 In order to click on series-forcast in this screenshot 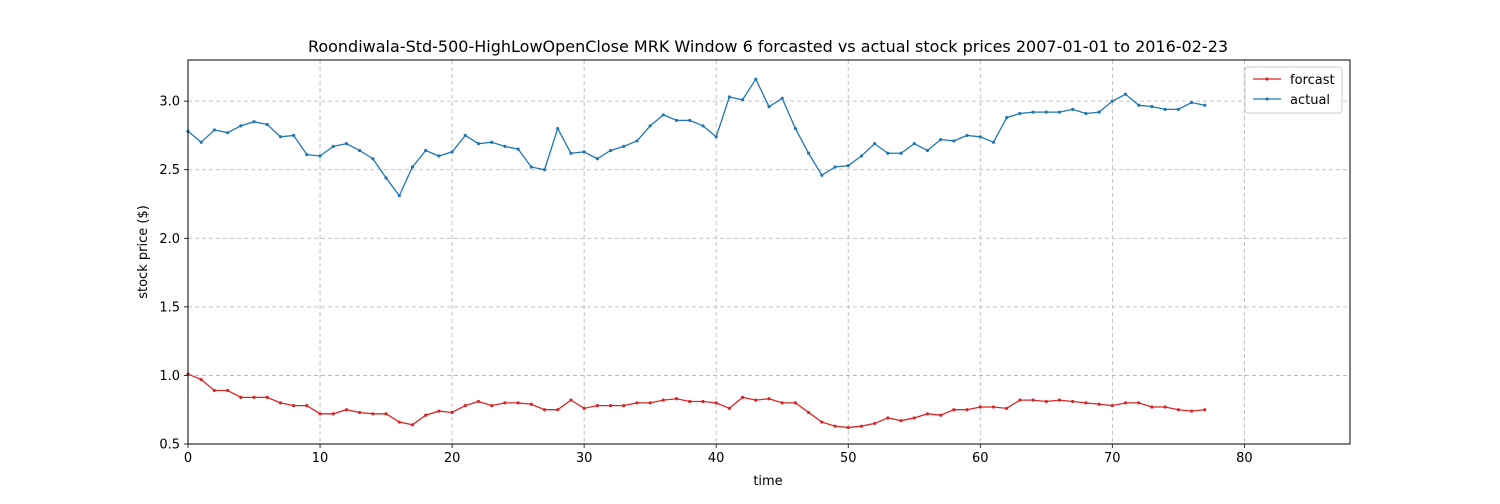, I will do `click(696, 401)`.